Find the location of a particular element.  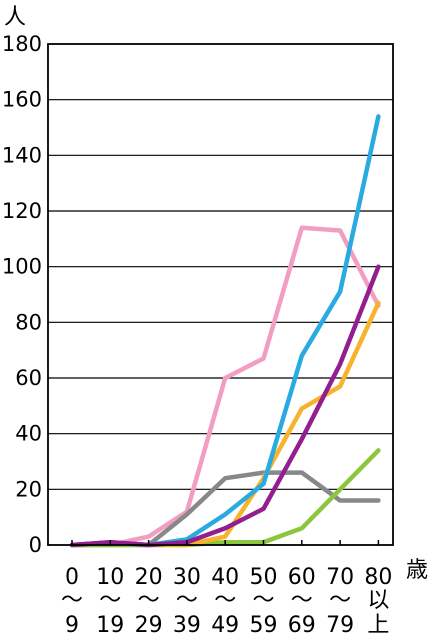

y-tick-label: 0 is located at coordinates (35, 545).